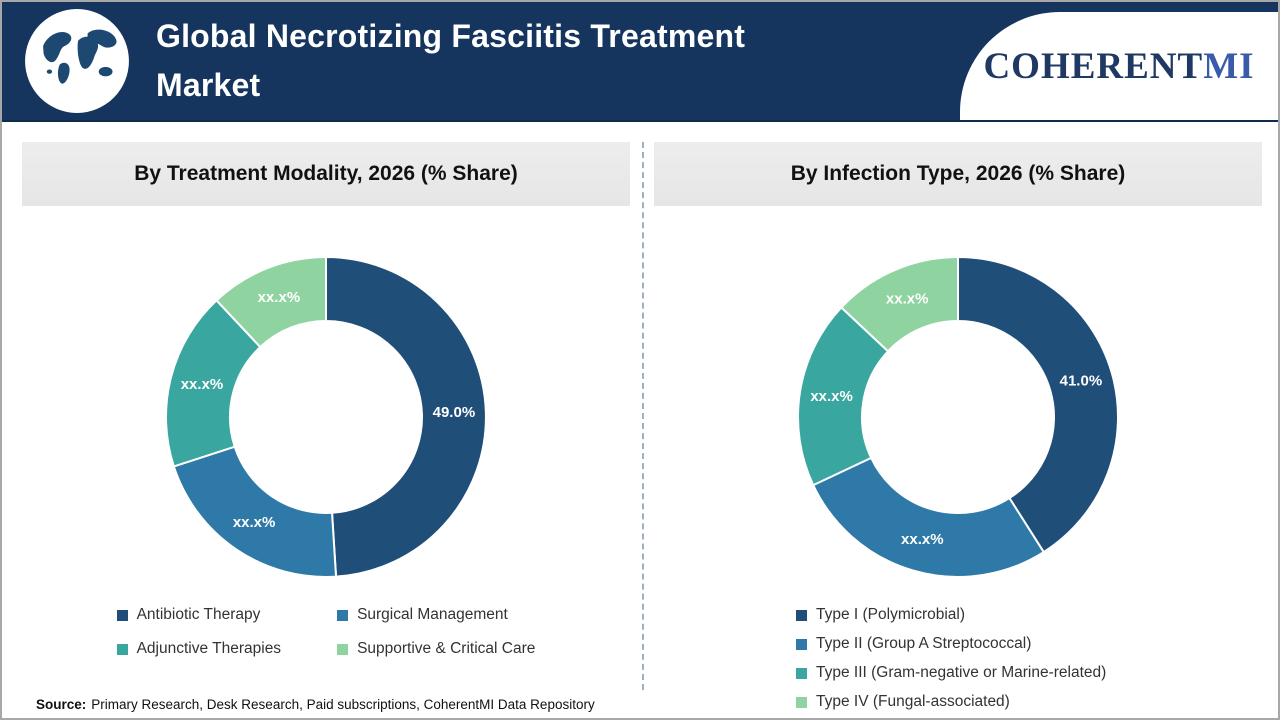  I want to click on legend-label: Antibiotic Therapy, so click(198, 614).